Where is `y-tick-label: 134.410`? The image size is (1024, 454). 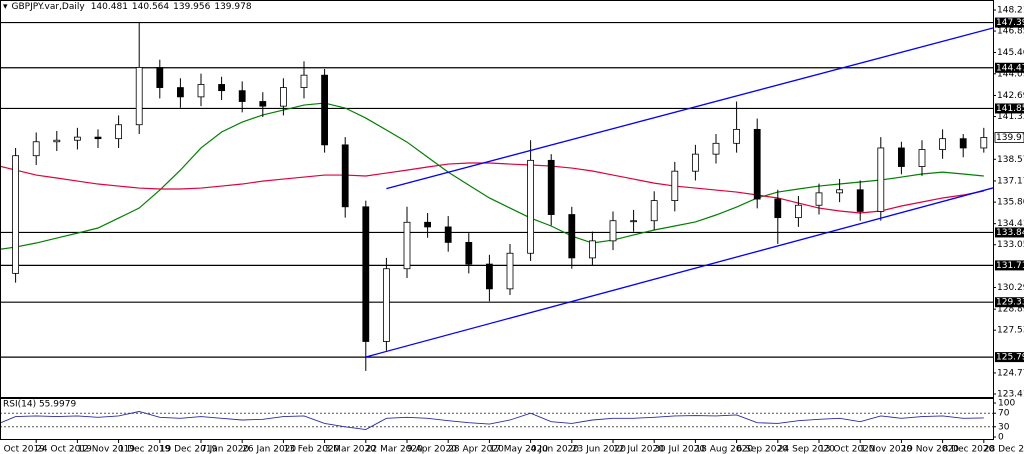 y-tick-label: 134.410 is located at coordinates (1010, 224).